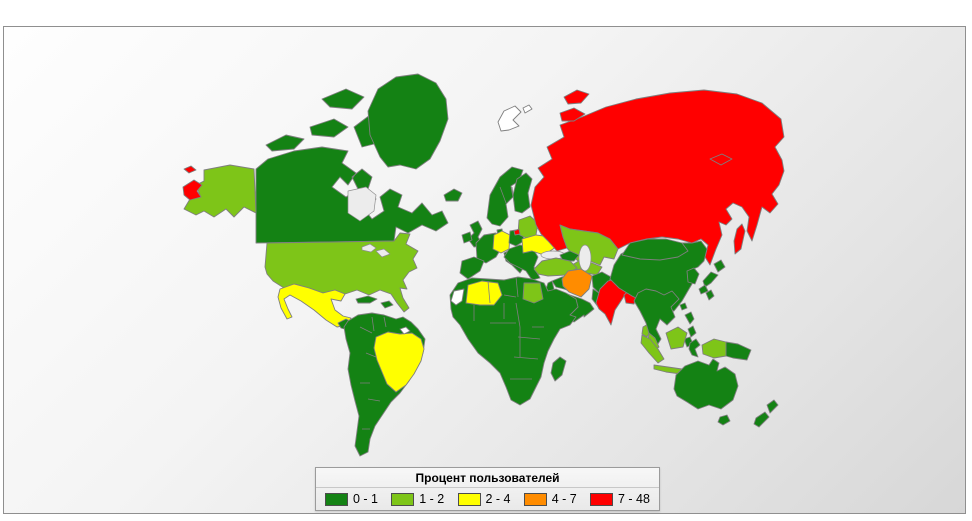 Image resolution: width=972 pixels, height=521 pixels. I want to click on region-kaliningrad, so click(517, 232).